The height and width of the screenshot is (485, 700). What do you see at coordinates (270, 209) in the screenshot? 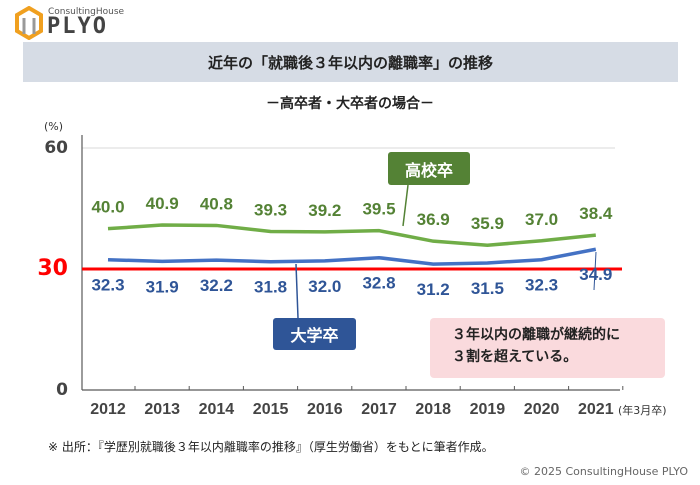
I see `data-label: 39.3` at bounding box center [270, 209].